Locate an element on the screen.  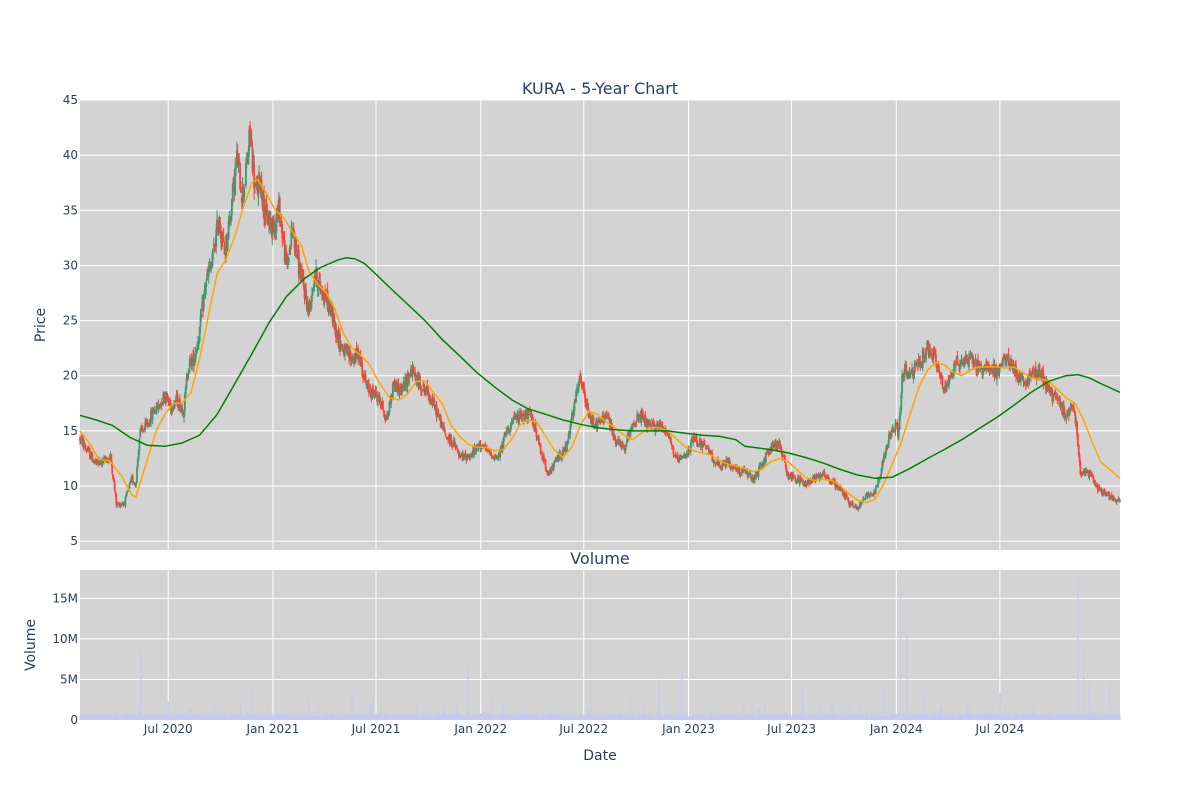
price-tick-label: 20 is located at coordinates (70, 376).